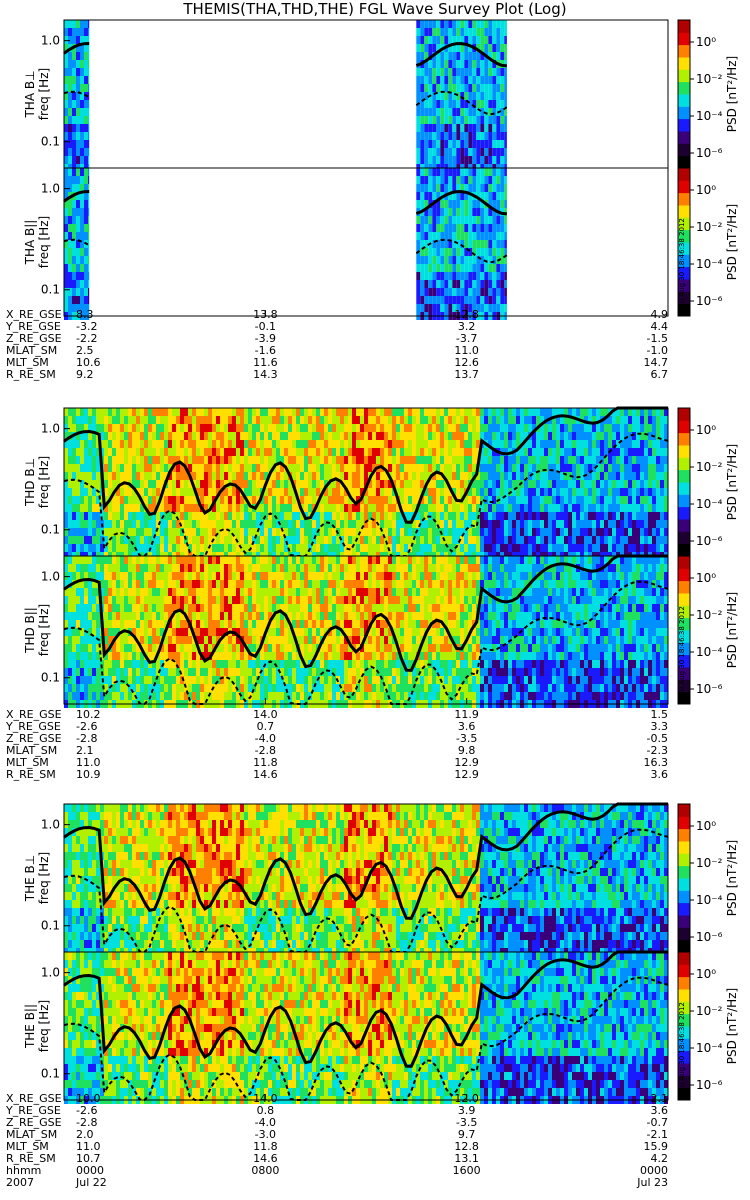 This screenshot has height=1200, width=750. Describe the element at coordinates (34, 338) in the screenshot. I see `ephemeris-label: Z_RE_GSE` at that location.